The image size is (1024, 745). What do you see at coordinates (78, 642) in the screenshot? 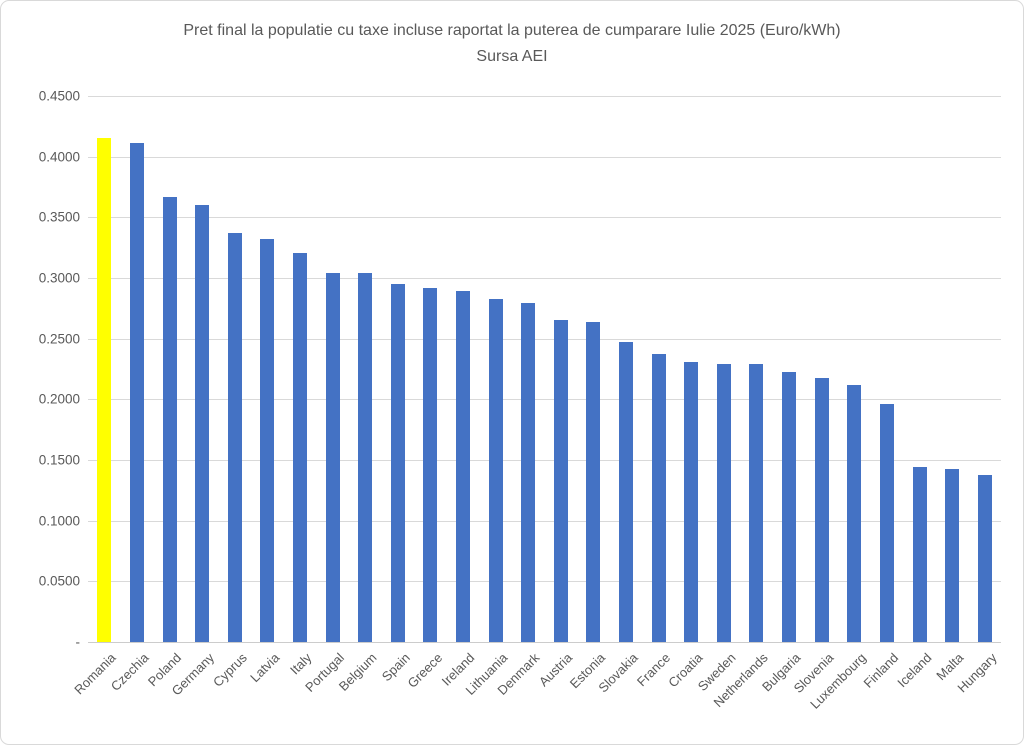
I see `y-axis-tick-label: -` at bounding box center [78, 642].